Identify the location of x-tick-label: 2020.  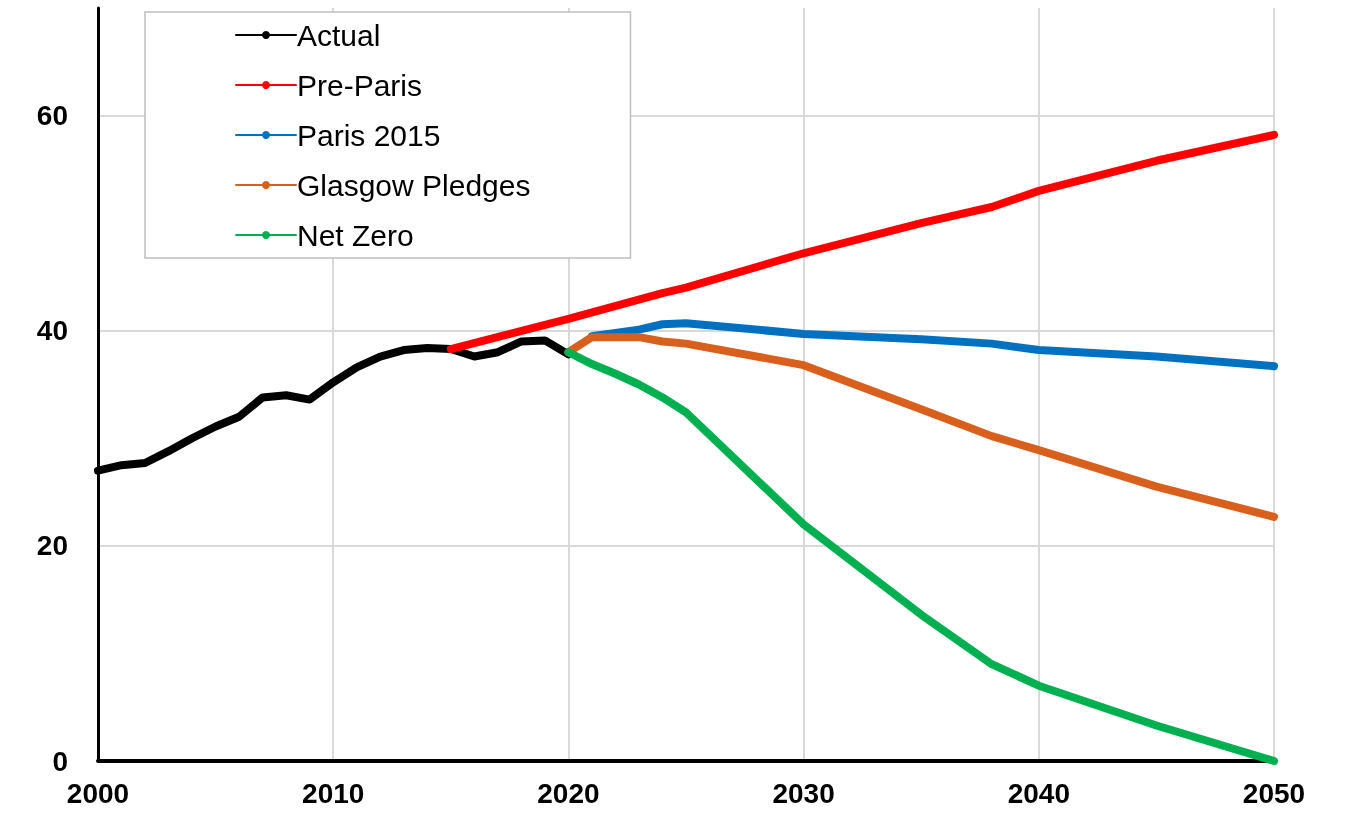
(568, 793).